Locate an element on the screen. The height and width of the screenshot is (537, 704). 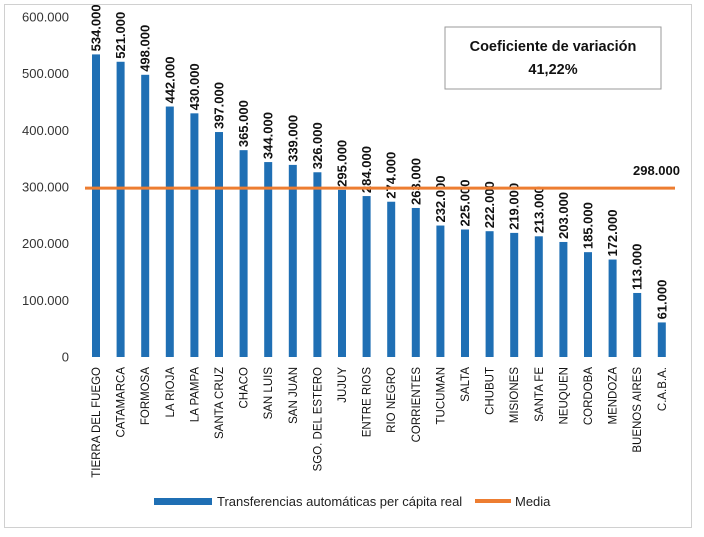
category-label: CHUBUT is located at coordinates (491, 391).